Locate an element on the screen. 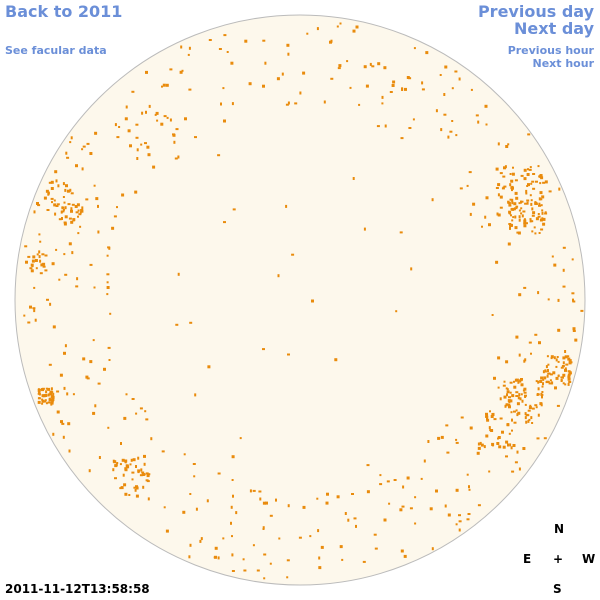  back-year-link: Back to 2011 is located at coordinates (64, 11).